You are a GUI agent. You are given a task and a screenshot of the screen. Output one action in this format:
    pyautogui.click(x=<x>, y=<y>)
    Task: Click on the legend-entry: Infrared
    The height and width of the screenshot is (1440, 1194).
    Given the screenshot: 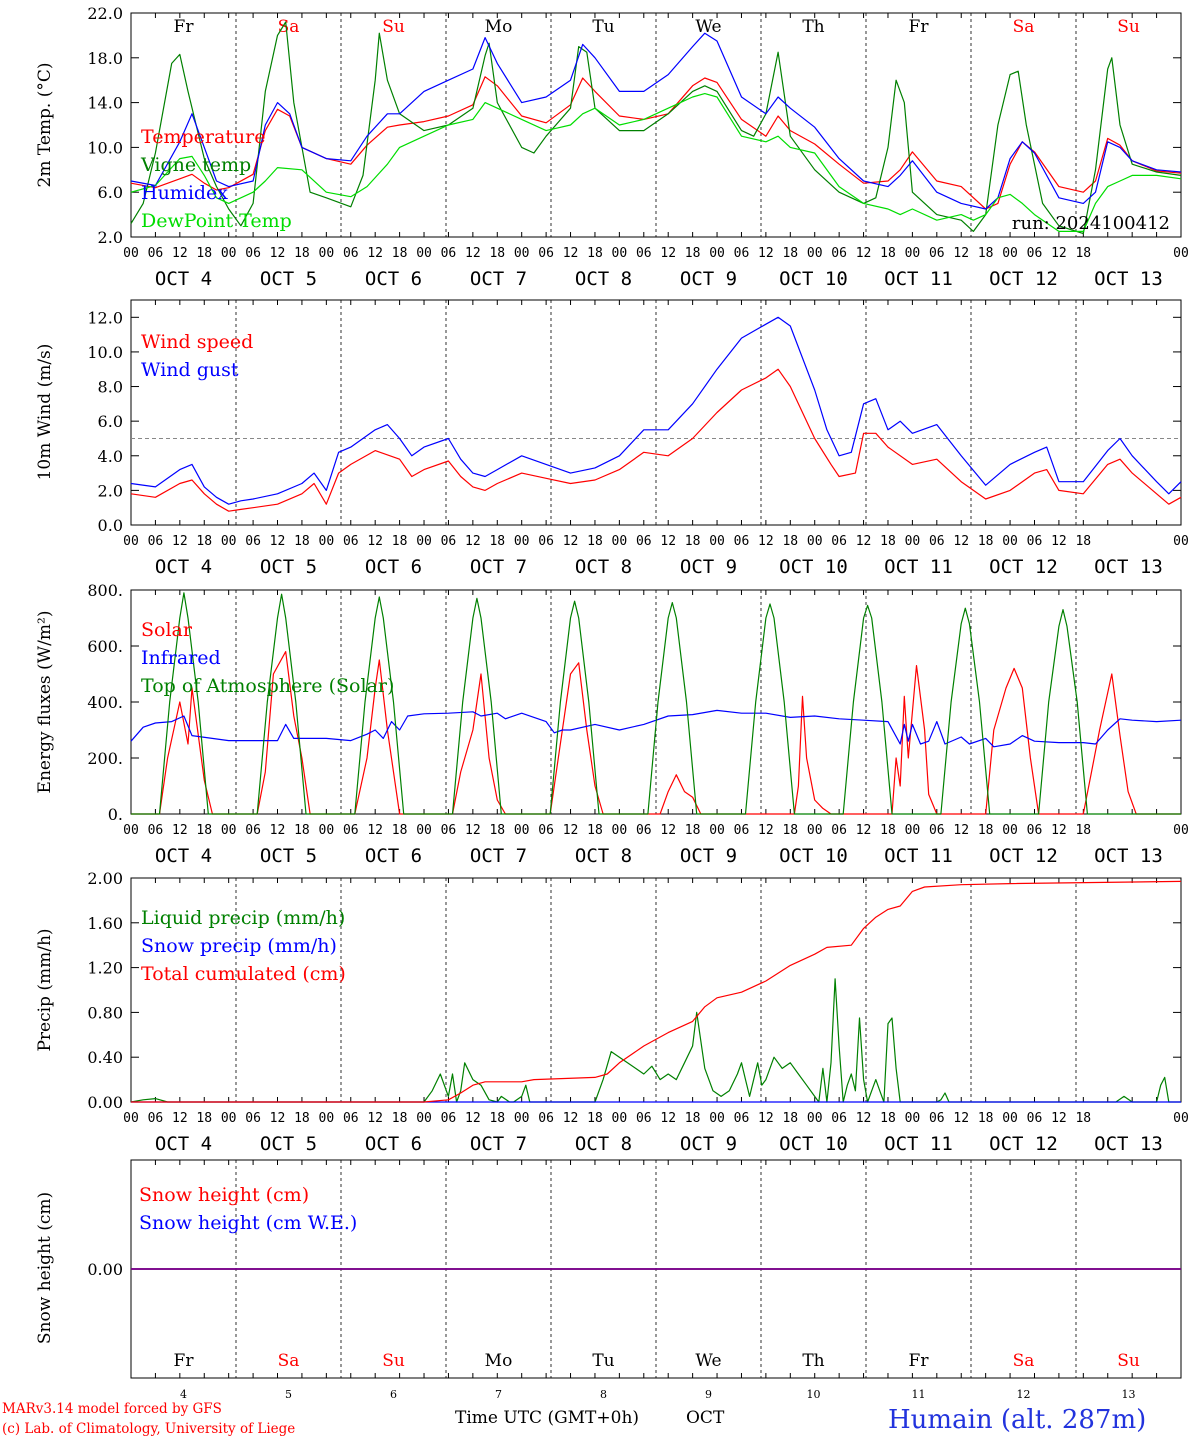 What is the action you would take?
    pyautogui.click(x=181, y=658)
    